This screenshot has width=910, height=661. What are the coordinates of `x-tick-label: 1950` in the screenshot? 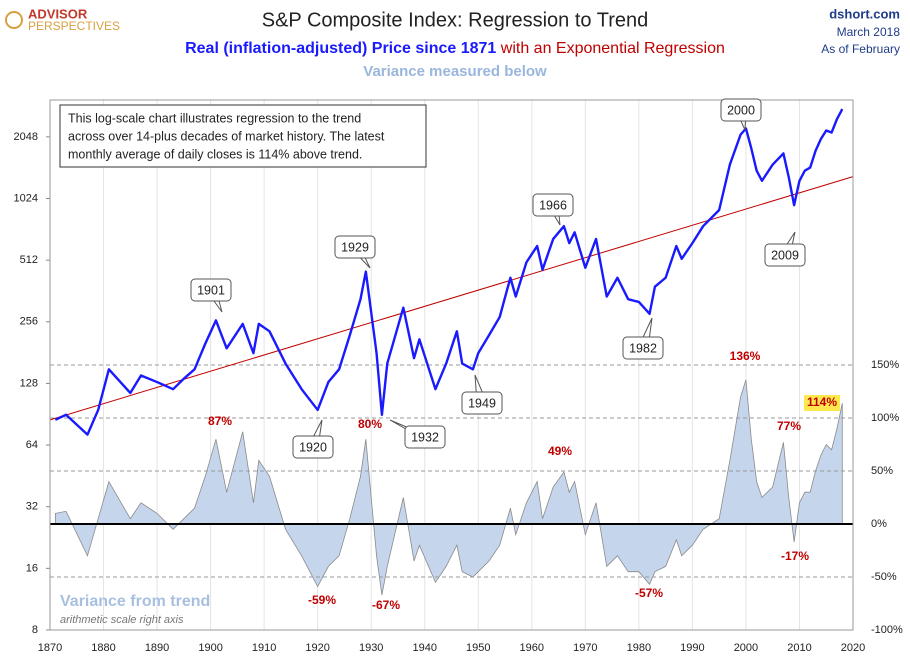 It's located at (478, 648).